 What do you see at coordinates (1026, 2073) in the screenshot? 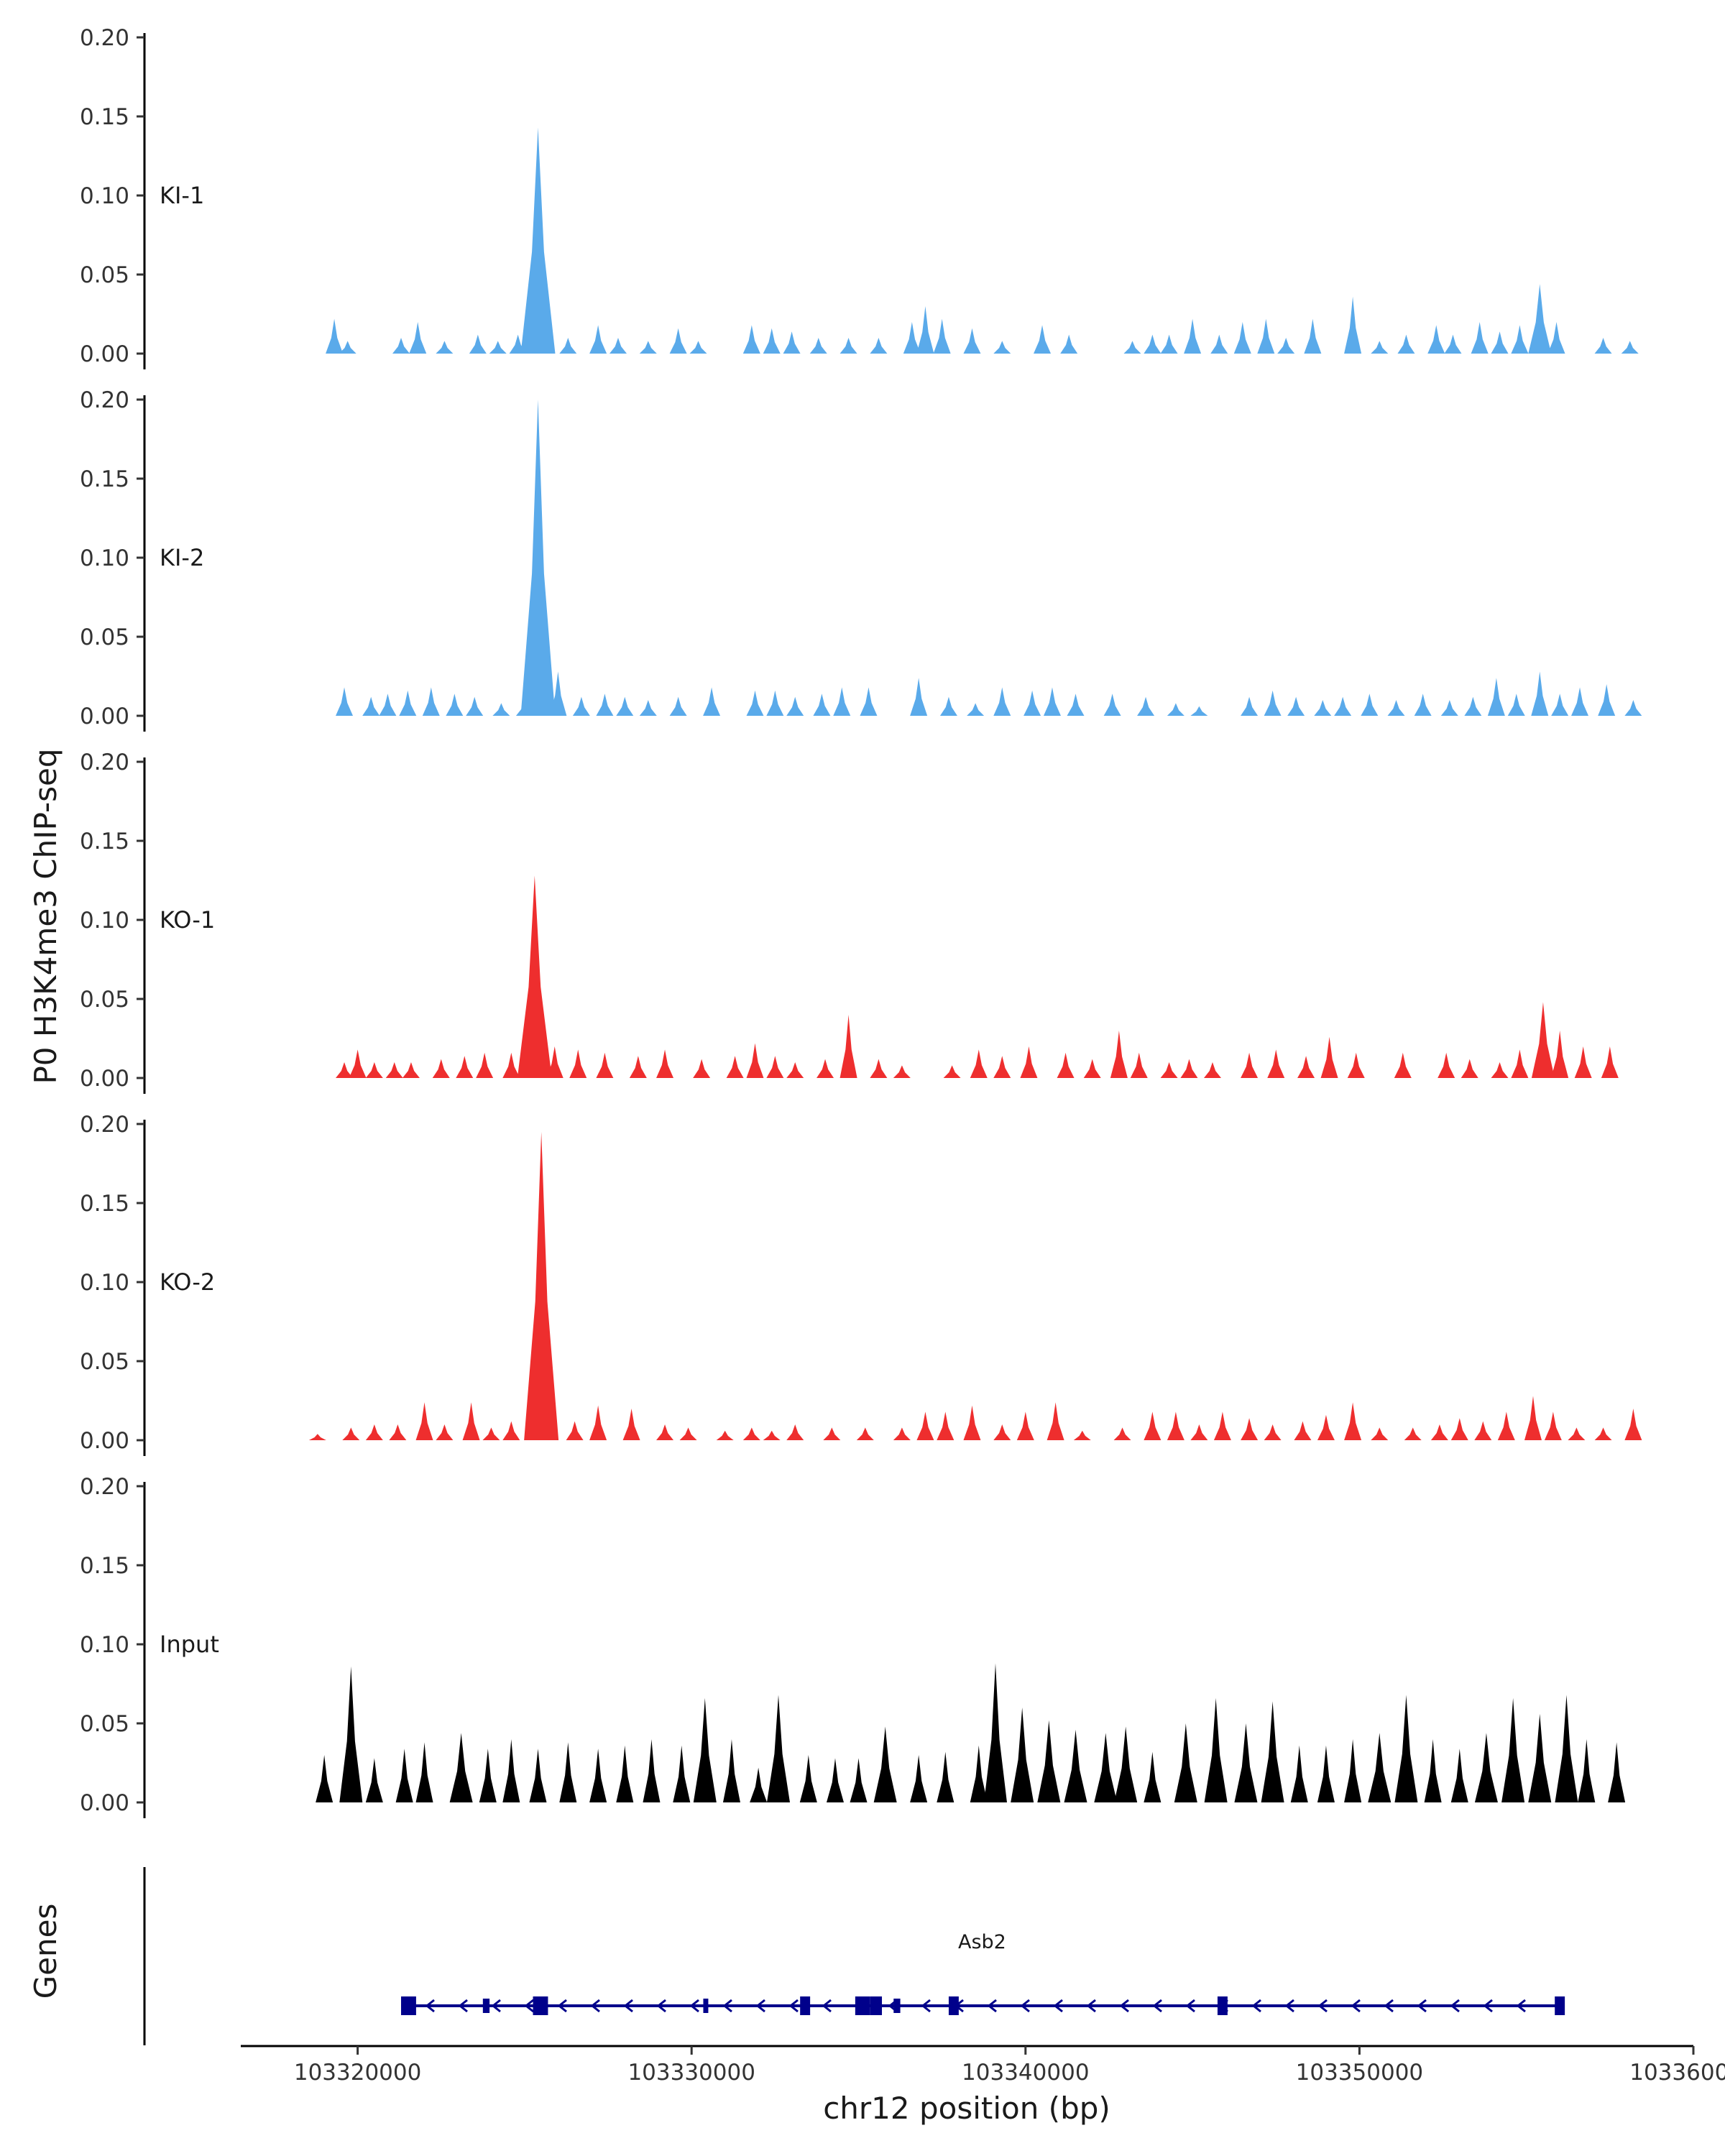
I see `x-tick-label: 103340000` at bounding box center [1026, 2073].